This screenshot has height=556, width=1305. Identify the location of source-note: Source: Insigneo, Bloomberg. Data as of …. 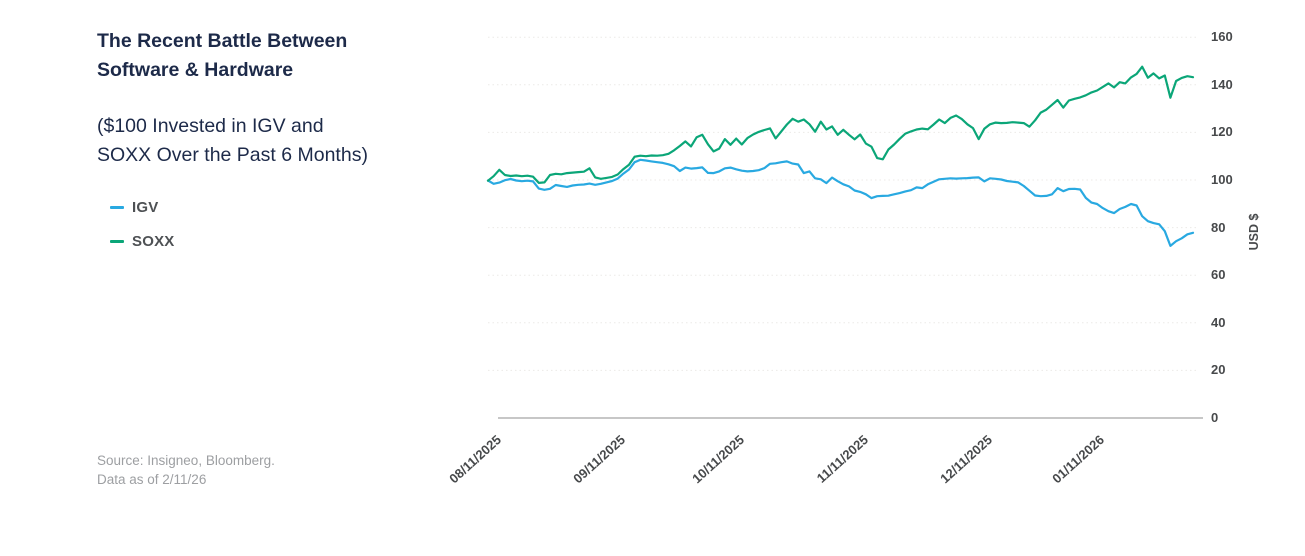
(186, 470).